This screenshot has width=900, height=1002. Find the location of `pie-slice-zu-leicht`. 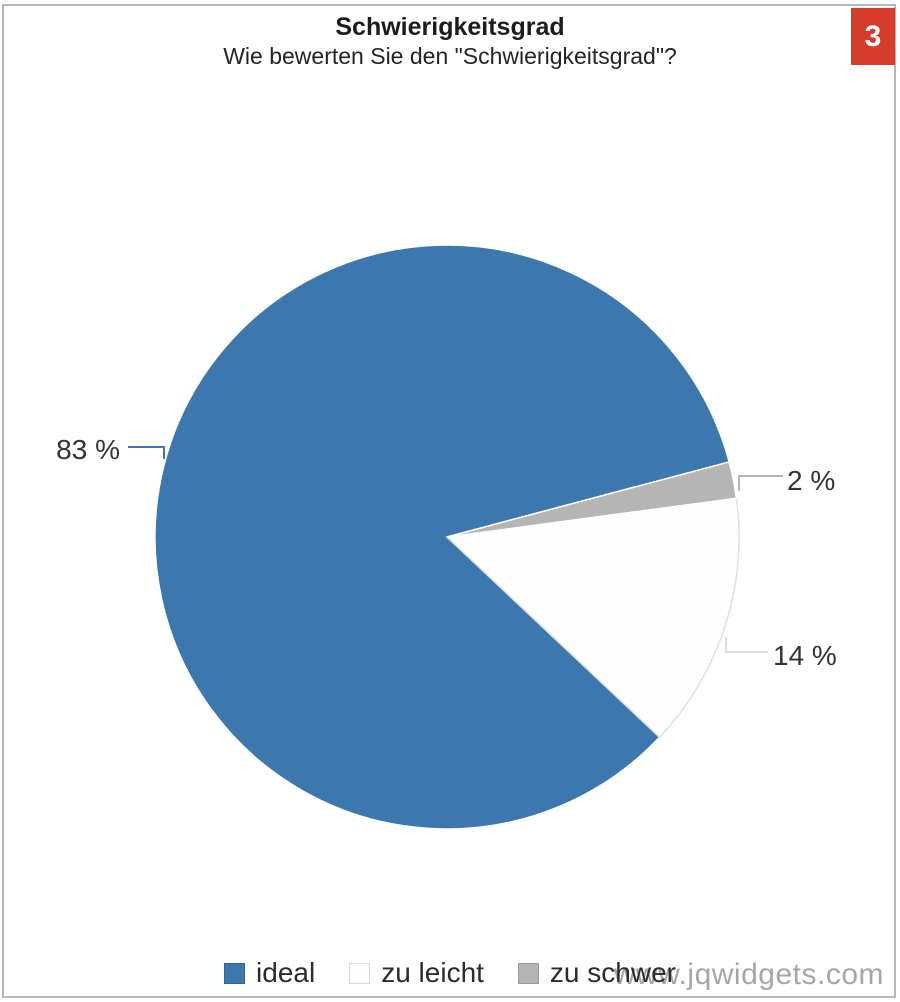

pie-slice-zu-leicht is located at coordinates (592, 618).